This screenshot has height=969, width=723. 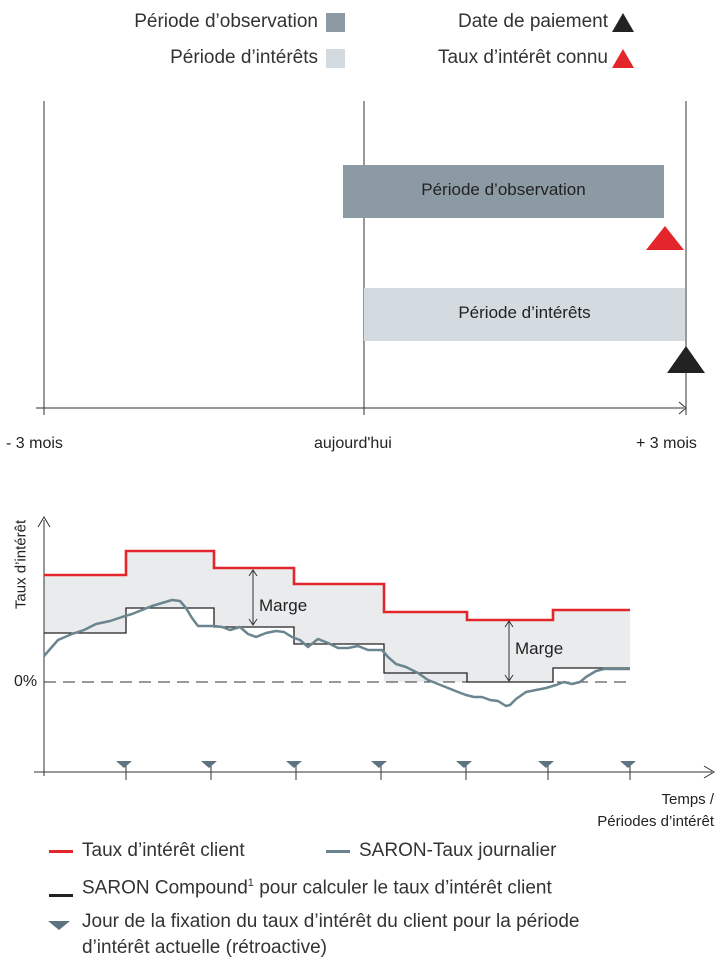 What do you see at coordinates (337, 585) in the screenshot?
I see `client-rate-line` at bounding box center [337, 585].